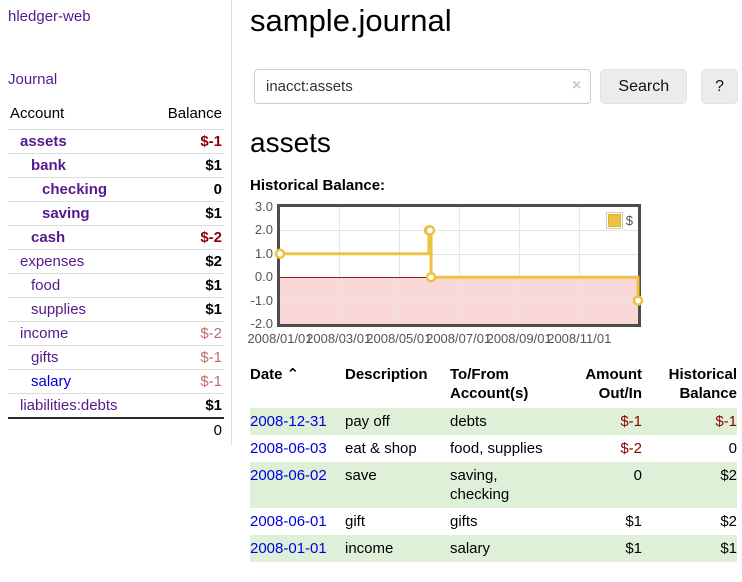 The height and width of the screenshot is (582, 742). What do you see at coordinates (116, 357) in the screenshot?
I see `account-row: gifts $-1` at bounding box center [116, 357].